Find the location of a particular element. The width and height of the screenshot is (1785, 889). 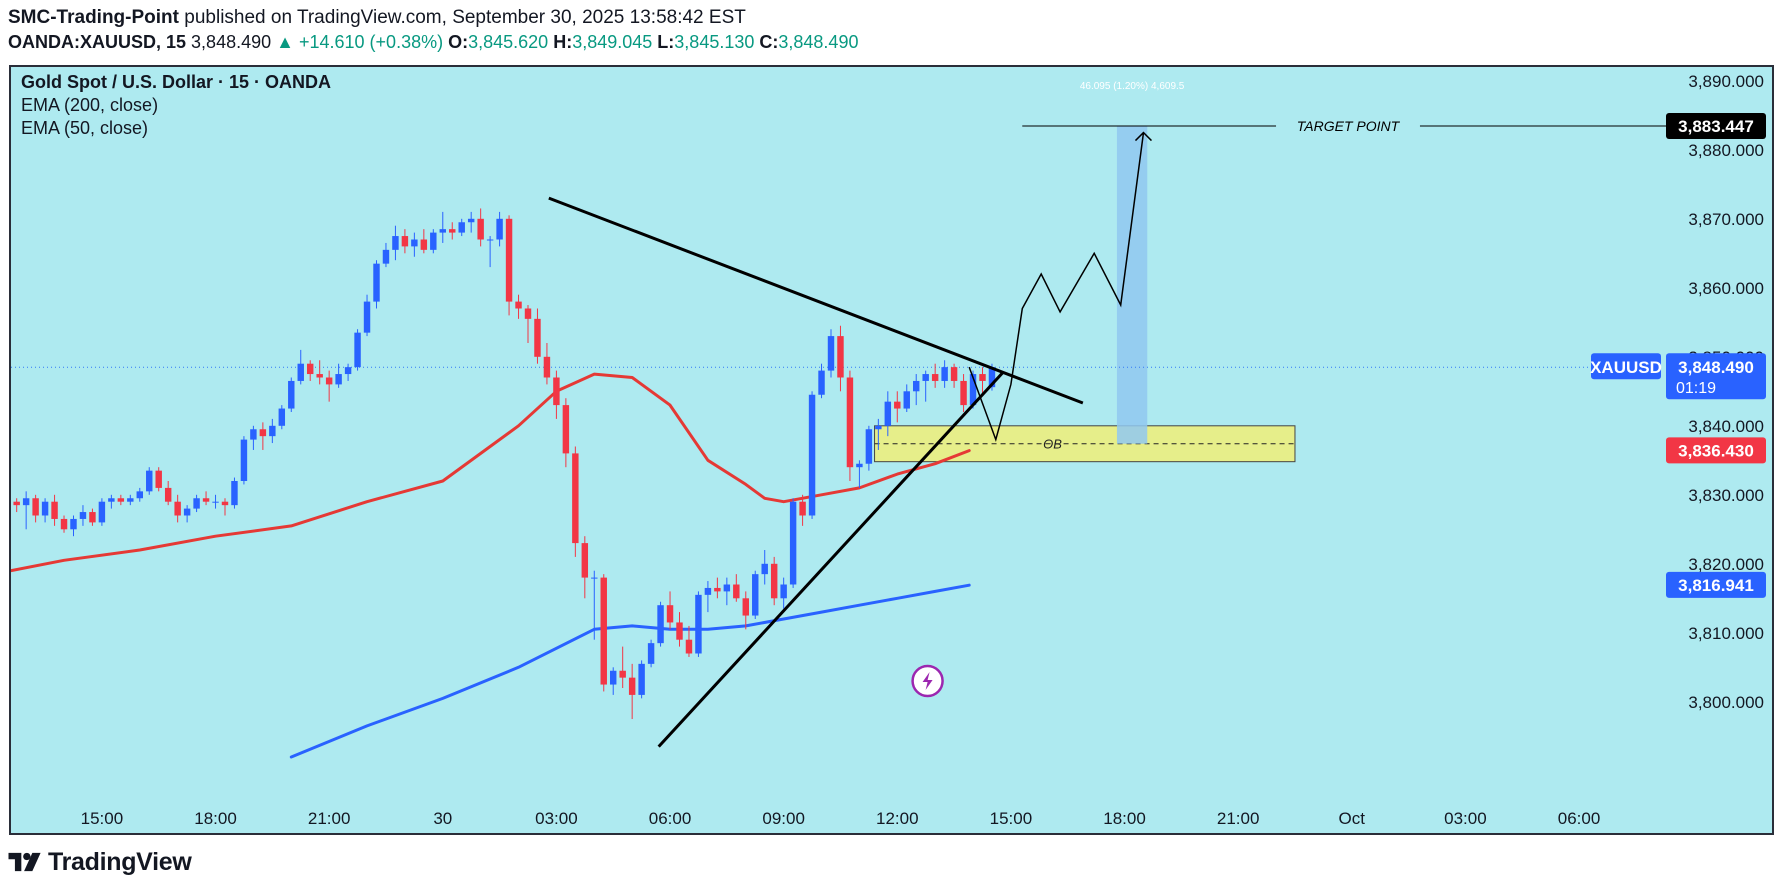

x-axis-tick-label: 03:00 is located at coordinates (1465, 818).